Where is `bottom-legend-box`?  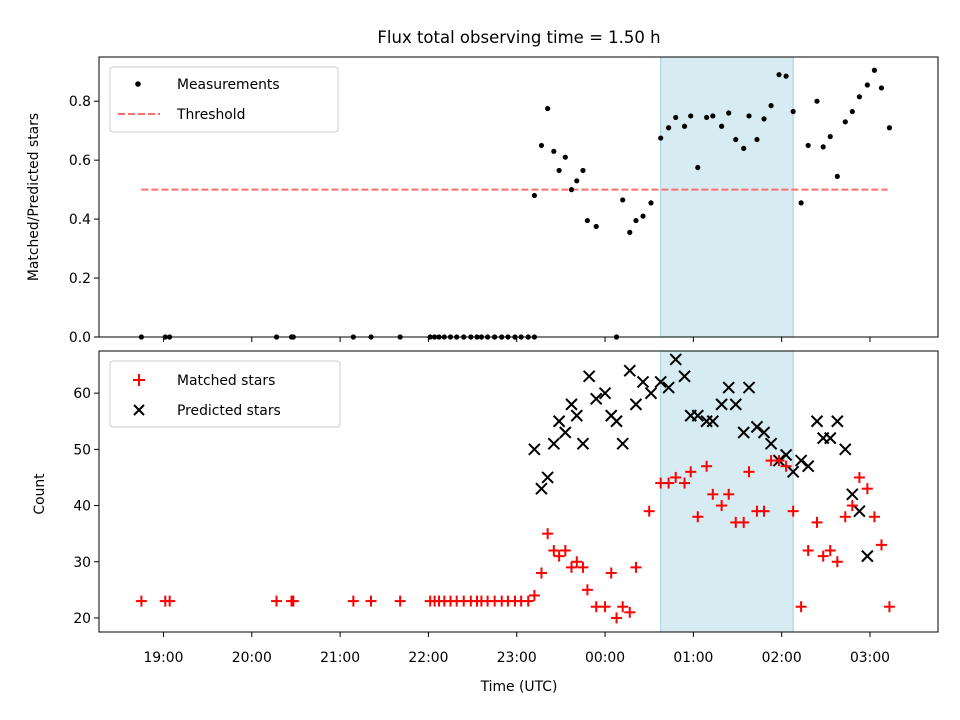
bottom-legend-box is located at coordinates (225, 394).